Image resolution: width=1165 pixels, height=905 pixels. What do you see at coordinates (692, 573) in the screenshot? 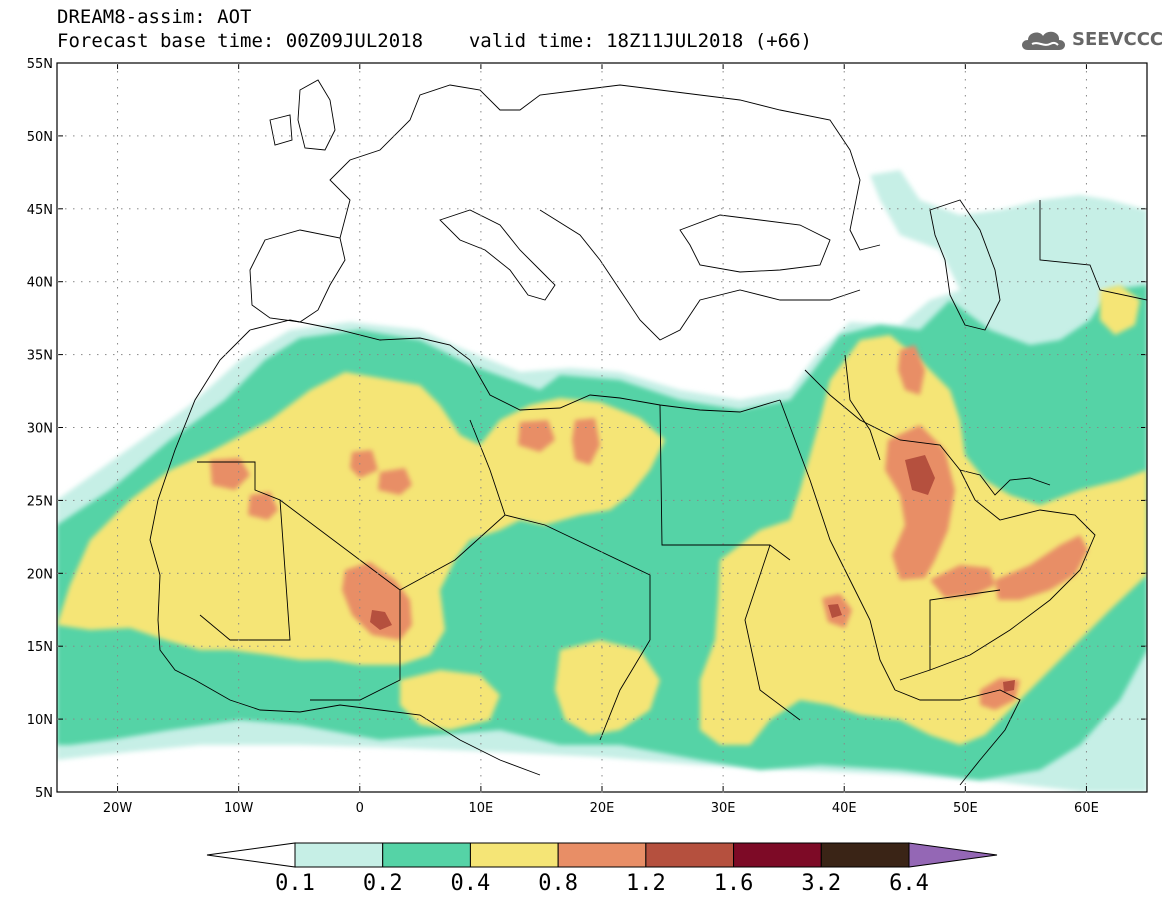
I see `aot-band-1.2` at bounding box center [692, 573].